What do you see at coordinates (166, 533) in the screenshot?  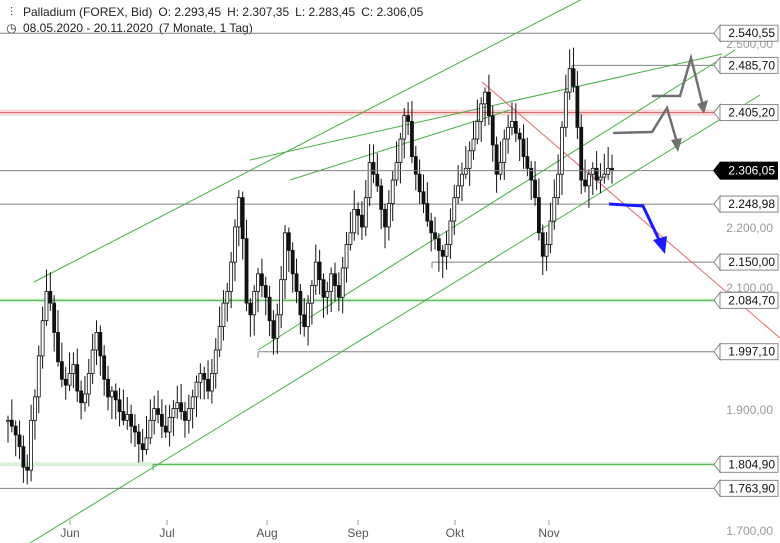 I see `x-tick-label: Jul` at bounding box center [166, 533].